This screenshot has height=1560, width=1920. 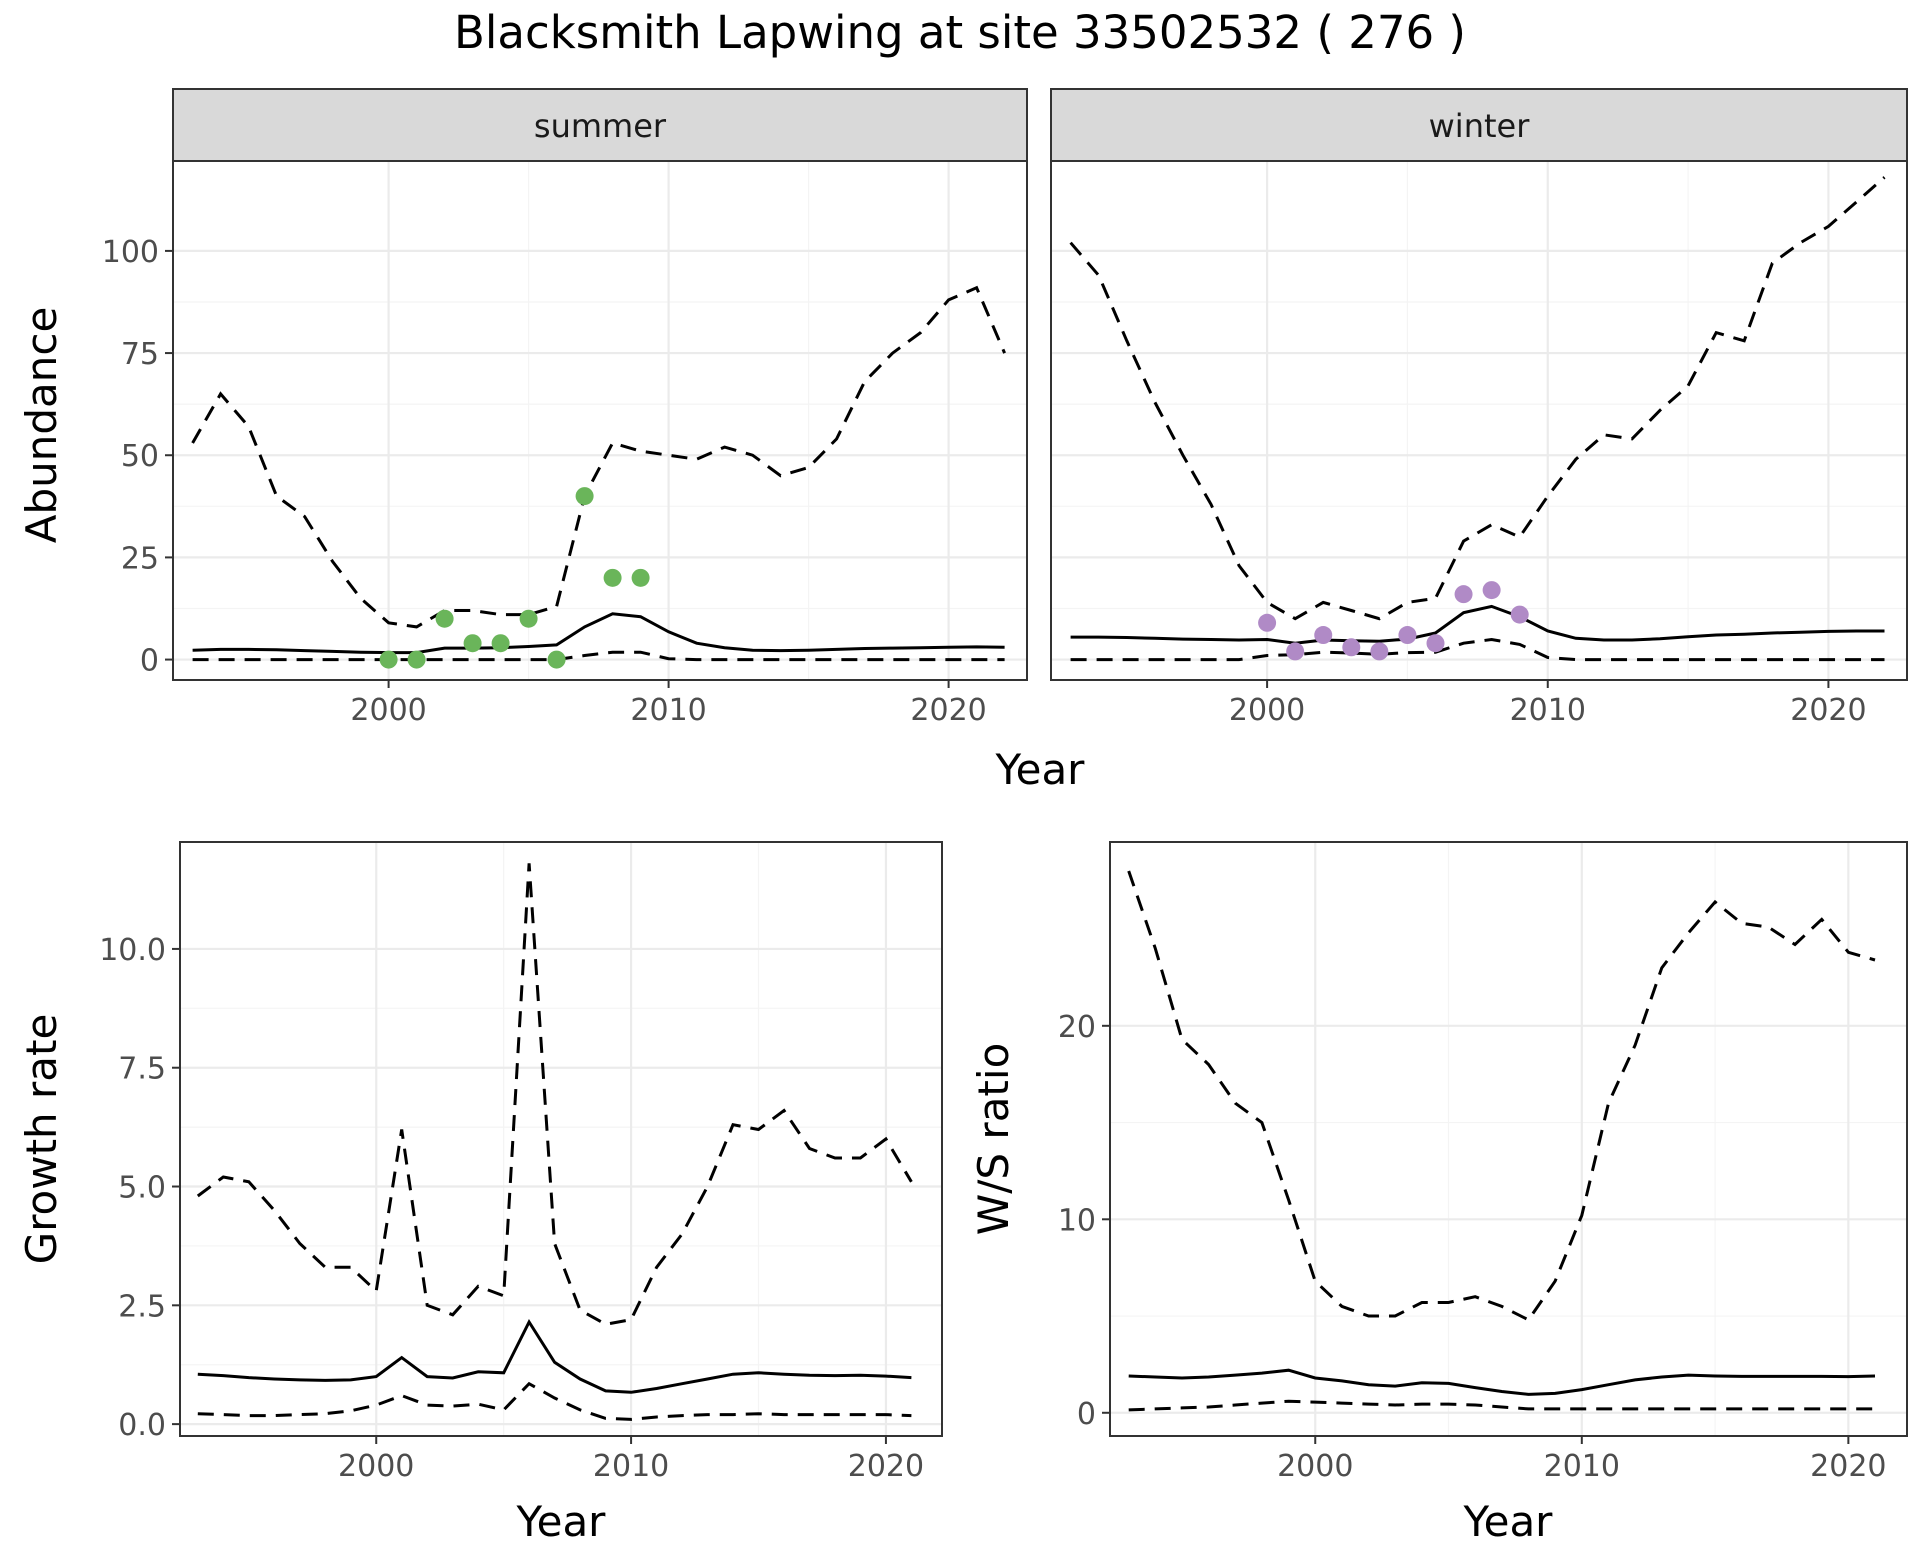 I want to click on strip-label-summer: summer, so click(x=600, y=126).